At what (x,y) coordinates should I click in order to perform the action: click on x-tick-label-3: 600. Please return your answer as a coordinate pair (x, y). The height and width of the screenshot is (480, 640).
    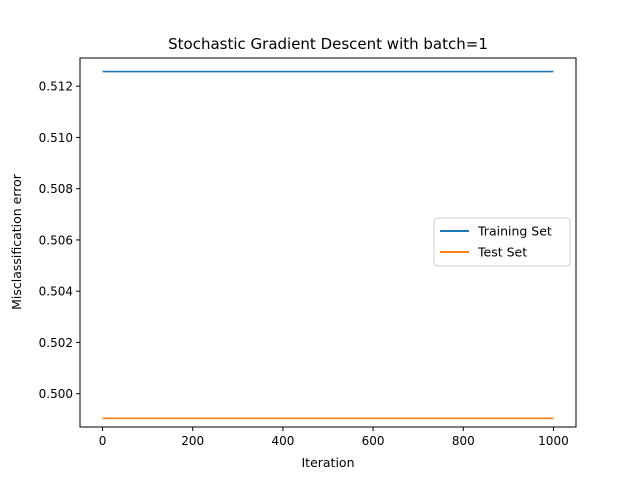
    Looking at the image, I should click on (373, 441).